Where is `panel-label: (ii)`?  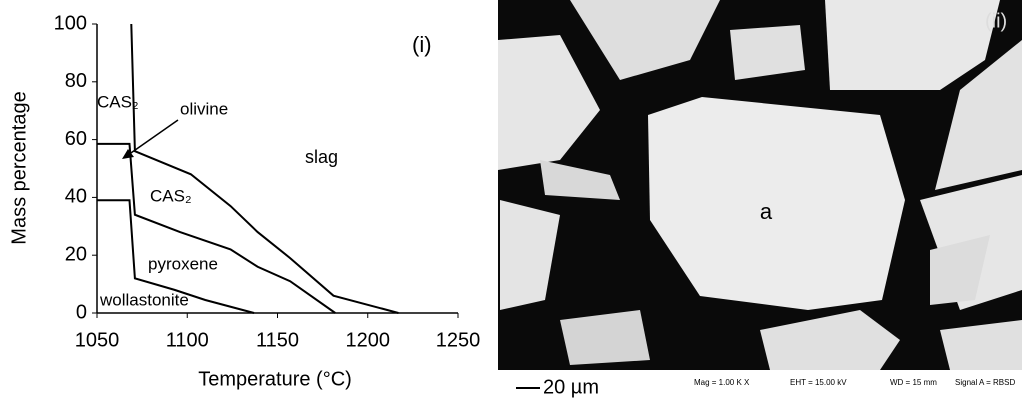
panel-label: (ii) is located at coordinates (996, 21).